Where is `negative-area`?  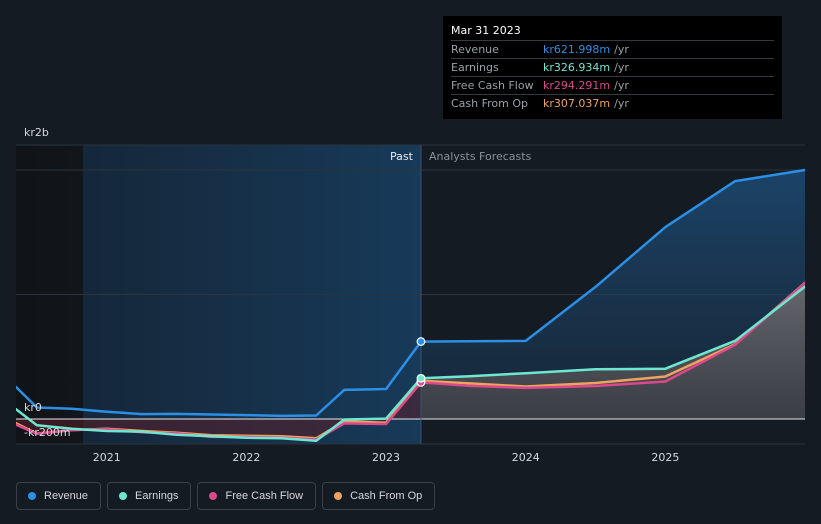
negative-area is located at coordinates (218, 411).